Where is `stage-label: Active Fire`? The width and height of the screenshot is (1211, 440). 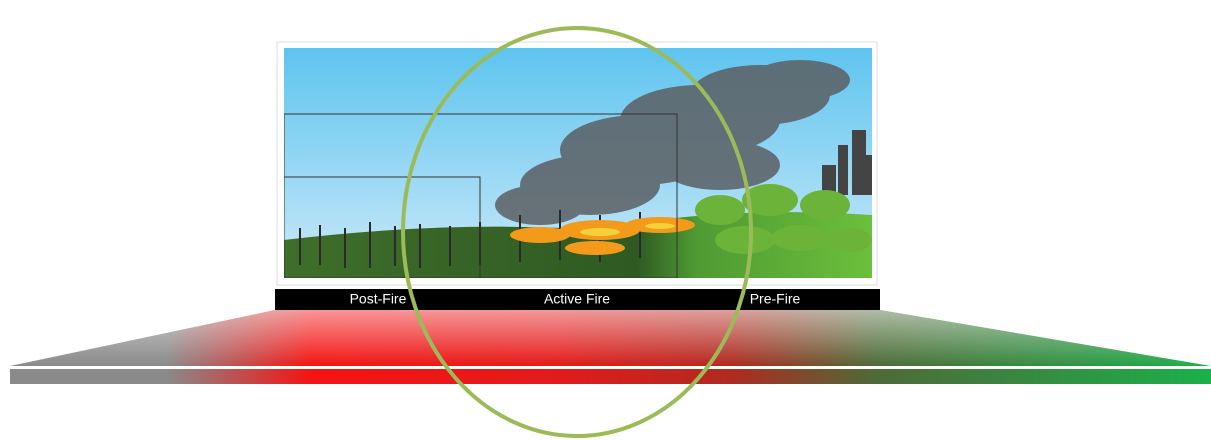
stage-label: Active Fire is located at coordinates (577, 299).